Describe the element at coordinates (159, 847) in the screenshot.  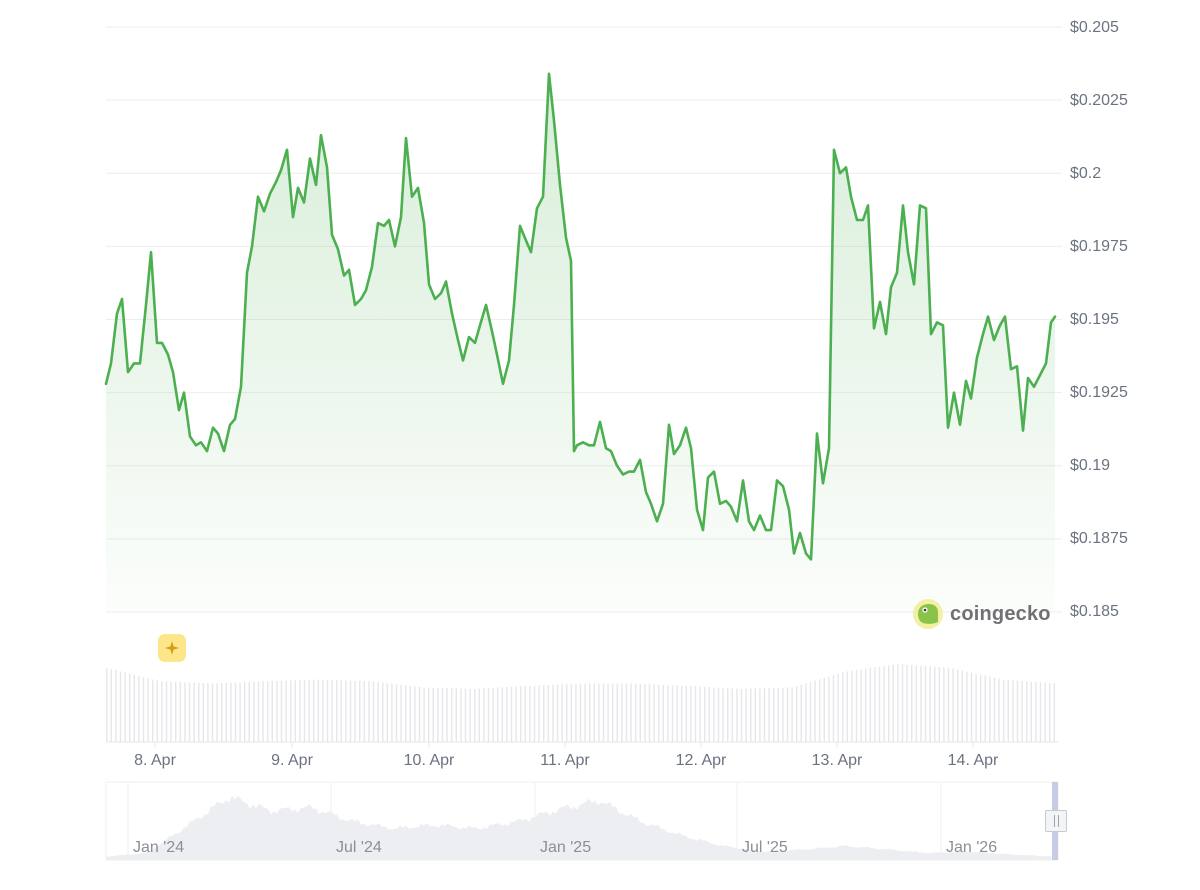
I see `navigator-tick-label: Jan '24` at that location.